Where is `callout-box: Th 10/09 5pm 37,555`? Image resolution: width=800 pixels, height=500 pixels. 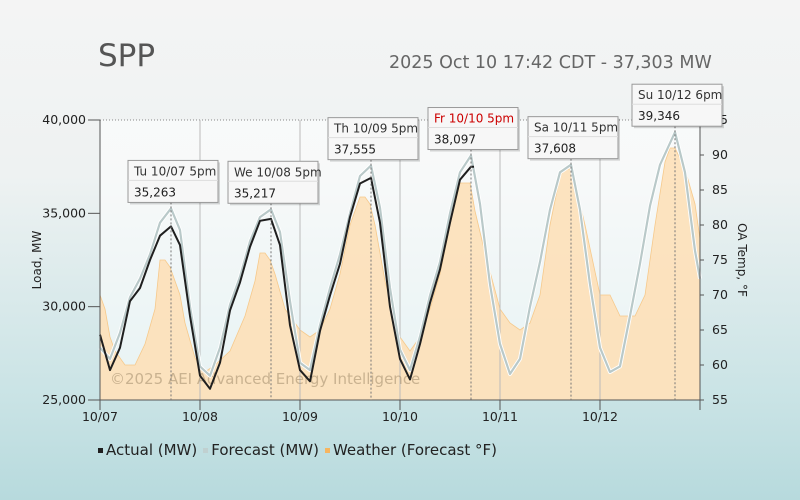
callout-box: Th 10/09 5pm 37,555 is located at coordinates (373, 139).